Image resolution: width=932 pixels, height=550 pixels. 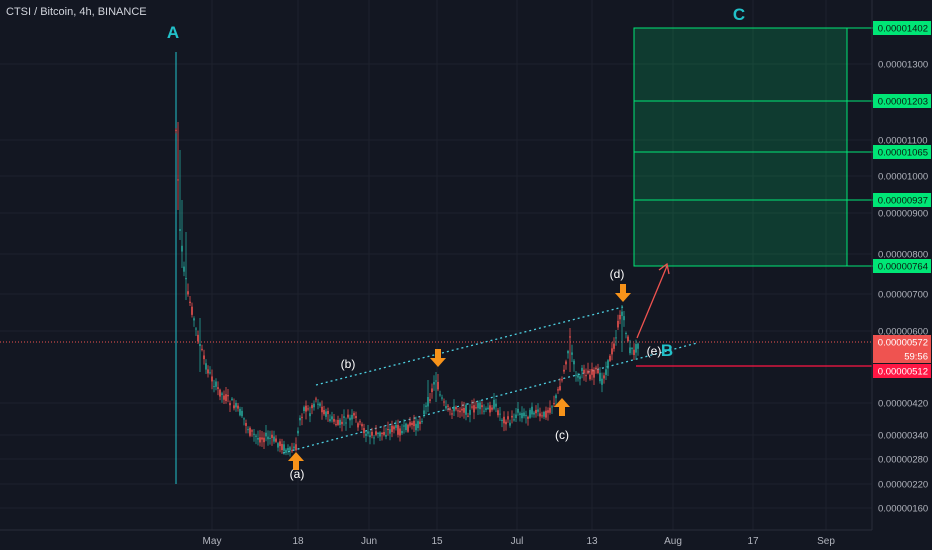 I want to click on price-tag: 0.00001203, so click(x=902, y=101).